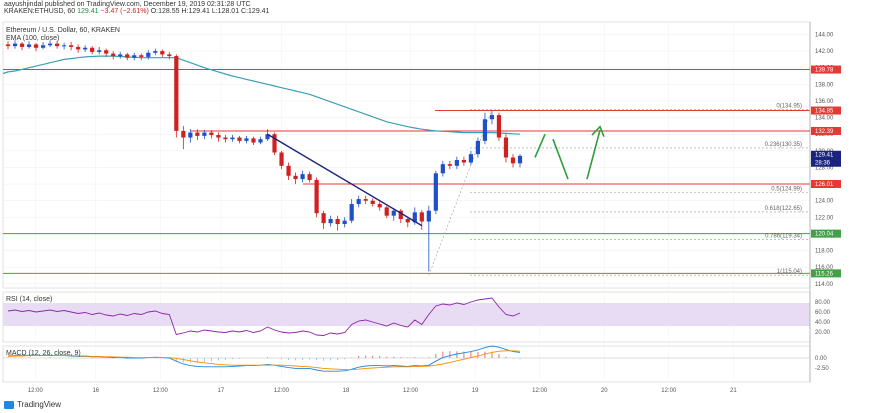  I want to click on support-price-label: 115.26, so click(824, 274).